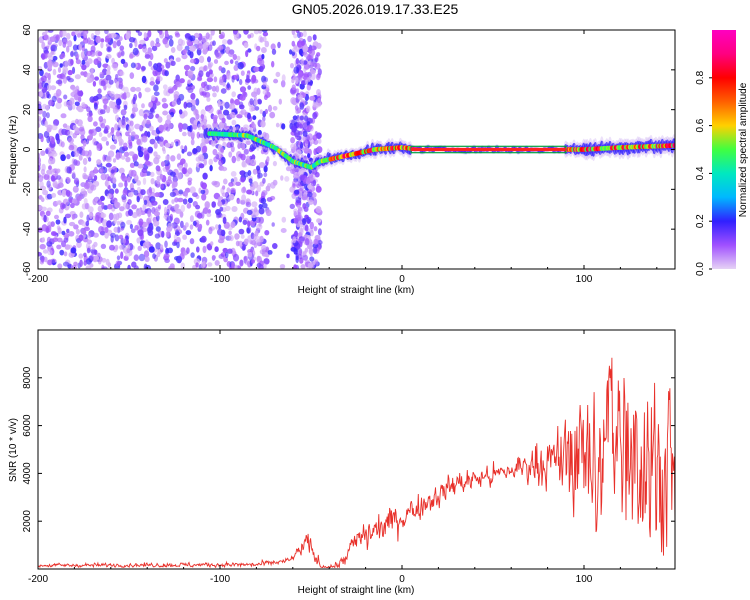 This screenshot has height=600, width=750. What do you see at coordinates (13, 450) in the screenshot?
I see `snr-ylabel: SNR (10 * v/v)` at bounding box center [13, 450].